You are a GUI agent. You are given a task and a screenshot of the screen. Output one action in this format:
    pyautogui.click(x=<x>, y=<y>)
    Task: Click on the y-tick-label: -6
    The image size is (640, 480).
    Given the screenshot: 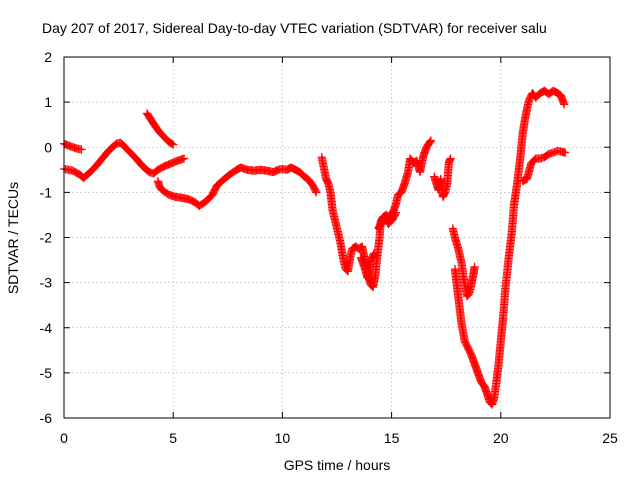 What is the action you would take?
    pyautogui.click(x=46, y=418)
    